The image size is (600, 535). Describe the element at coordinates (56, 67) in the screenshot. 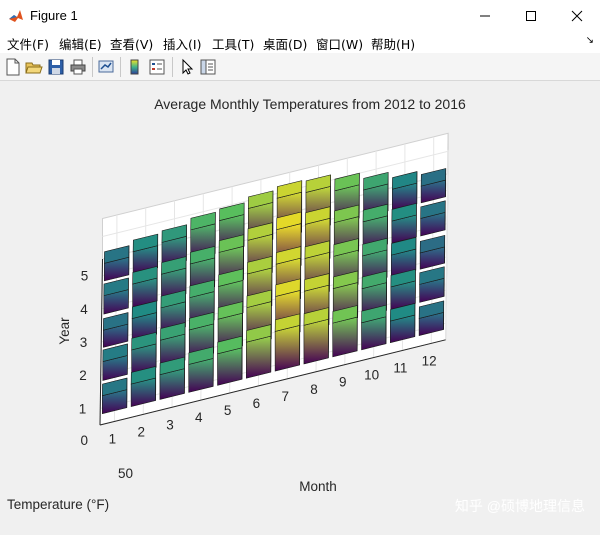

I see `save-icon` at that location.